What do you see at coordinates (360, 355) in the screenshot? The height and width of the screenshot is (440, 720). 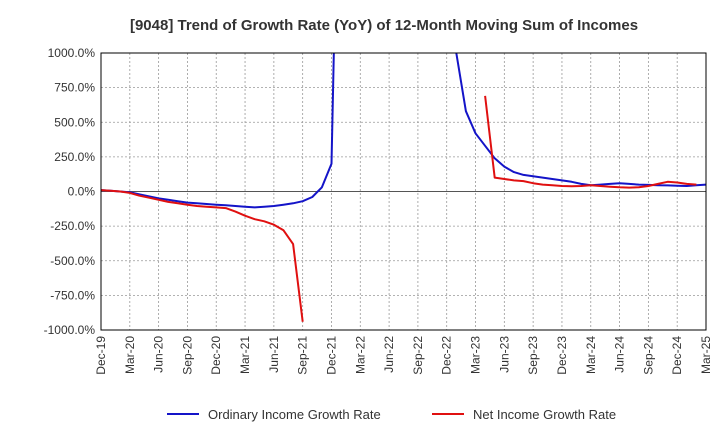 I see `x-tick-label: Mar-22` at bounding box center [360, 355].